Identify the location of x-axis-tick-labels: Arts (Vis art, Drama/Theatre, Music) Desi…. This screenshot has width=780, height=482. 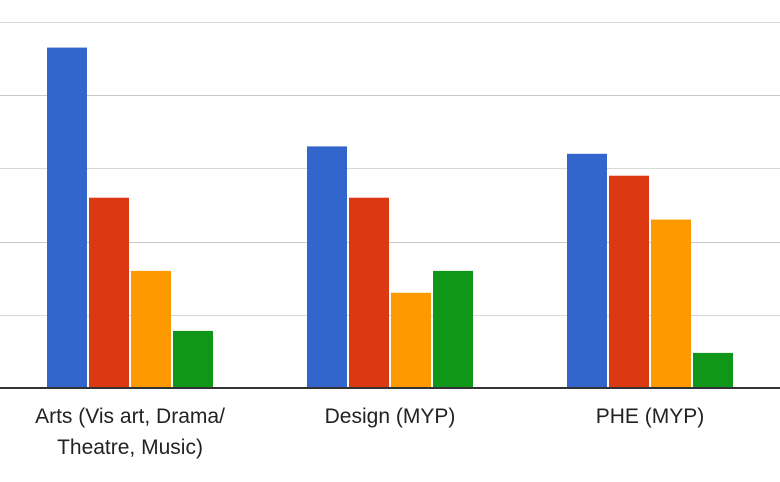
(369, 432).